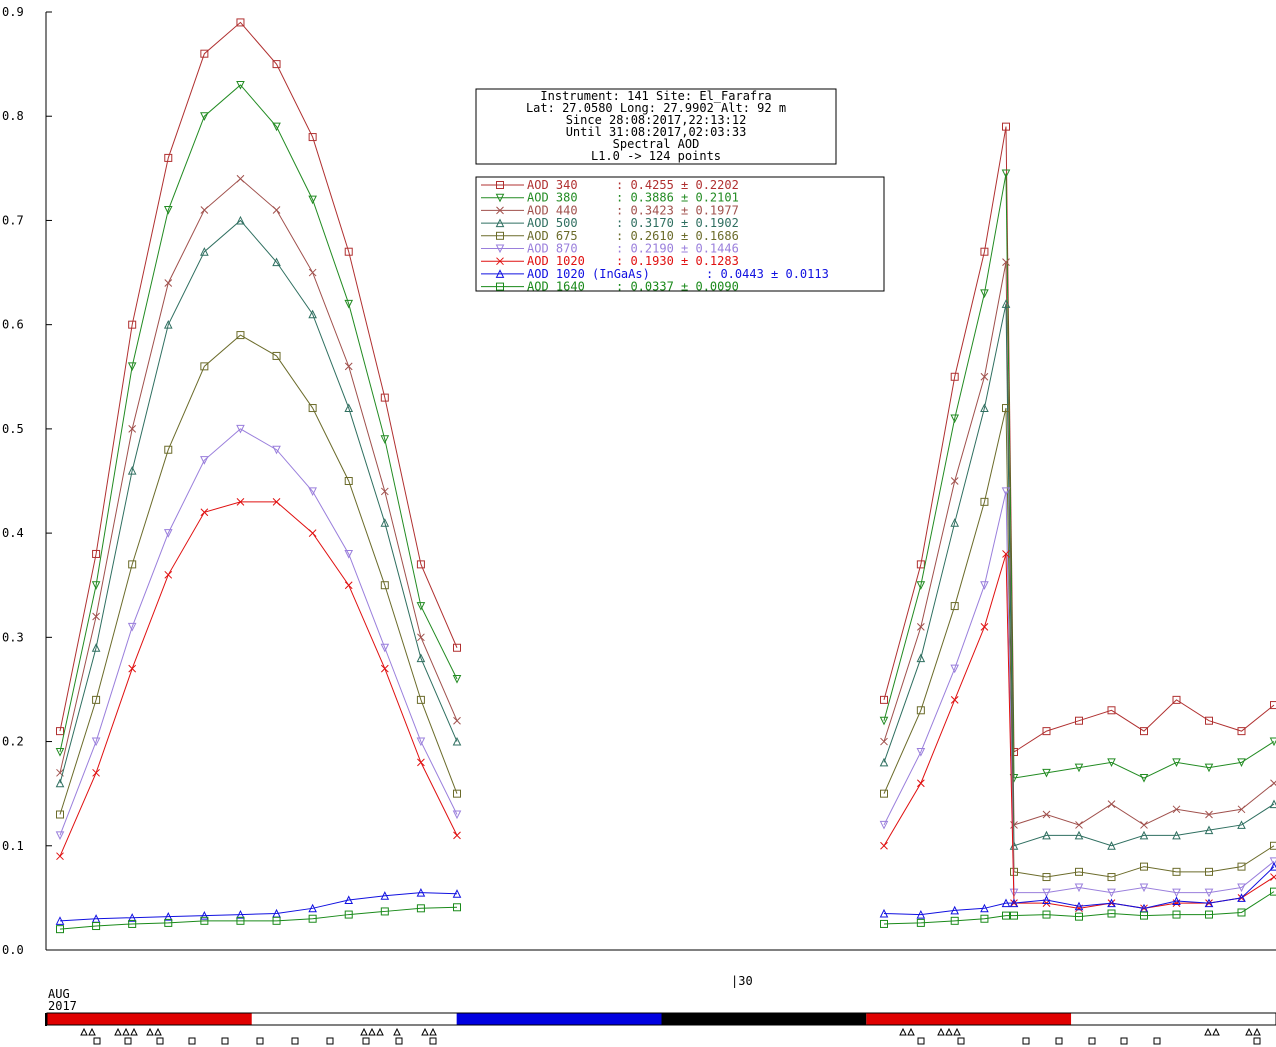  What do you see at coordinates (13, 950) in the screenshot?
I see `y-tick-label: 0.0` at bounding box center [13, 950].